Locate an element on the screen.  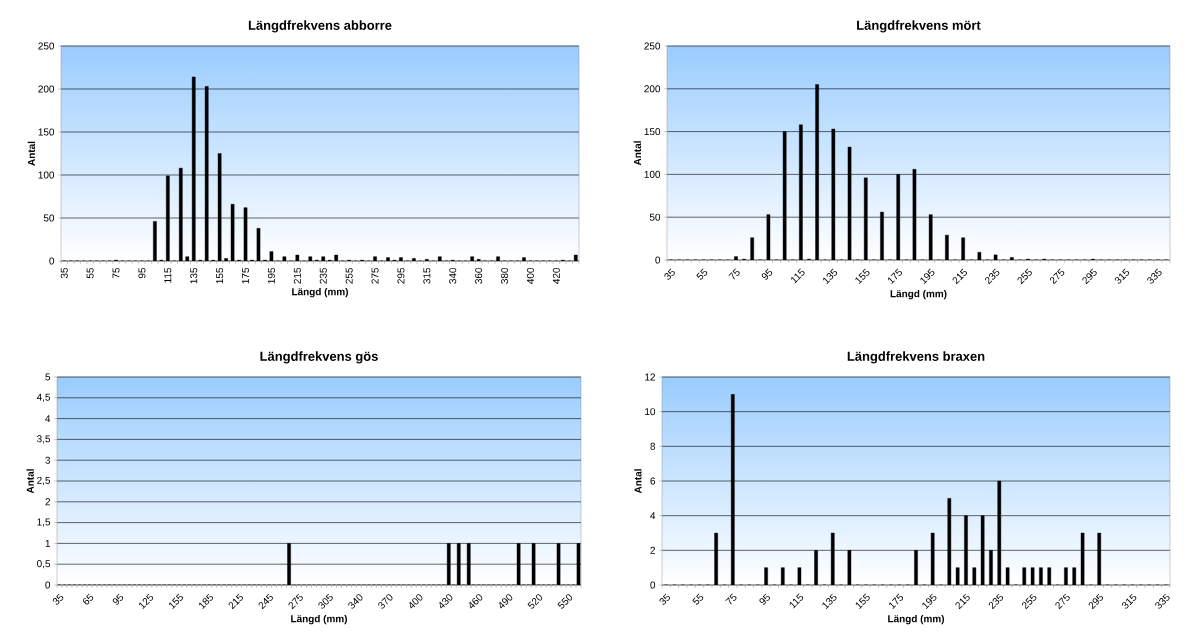
x-tick-label: 235 is located at coordinates (323, 275).